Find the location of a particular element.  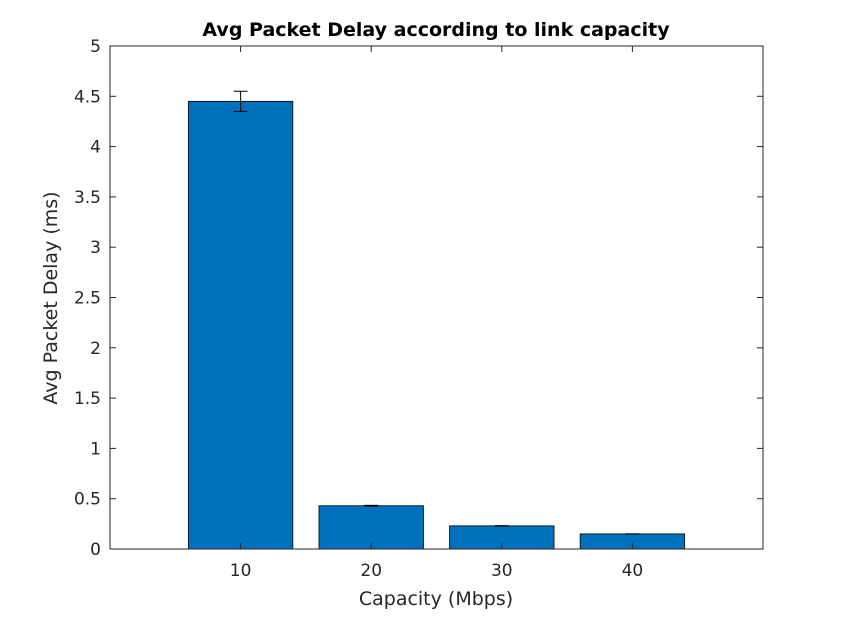

x-axis-label: Capacity (Mbps) is located at coordinates (436, 599).